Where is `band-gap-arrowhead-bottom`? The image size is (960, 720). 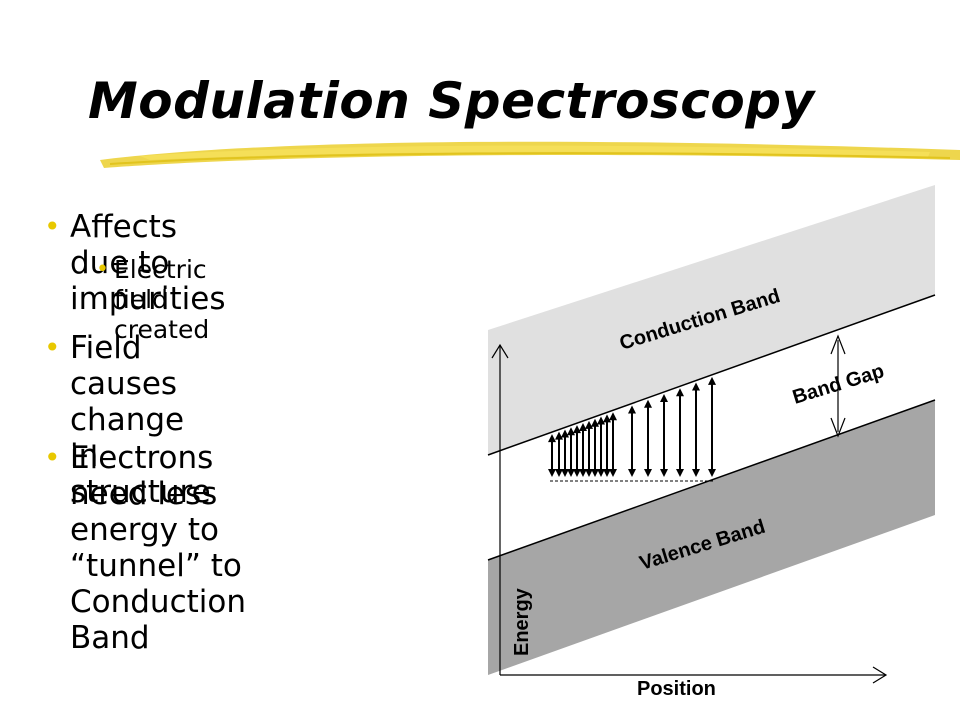 band-gap-arrowhead-bottom is located at coordinates (838, 427).